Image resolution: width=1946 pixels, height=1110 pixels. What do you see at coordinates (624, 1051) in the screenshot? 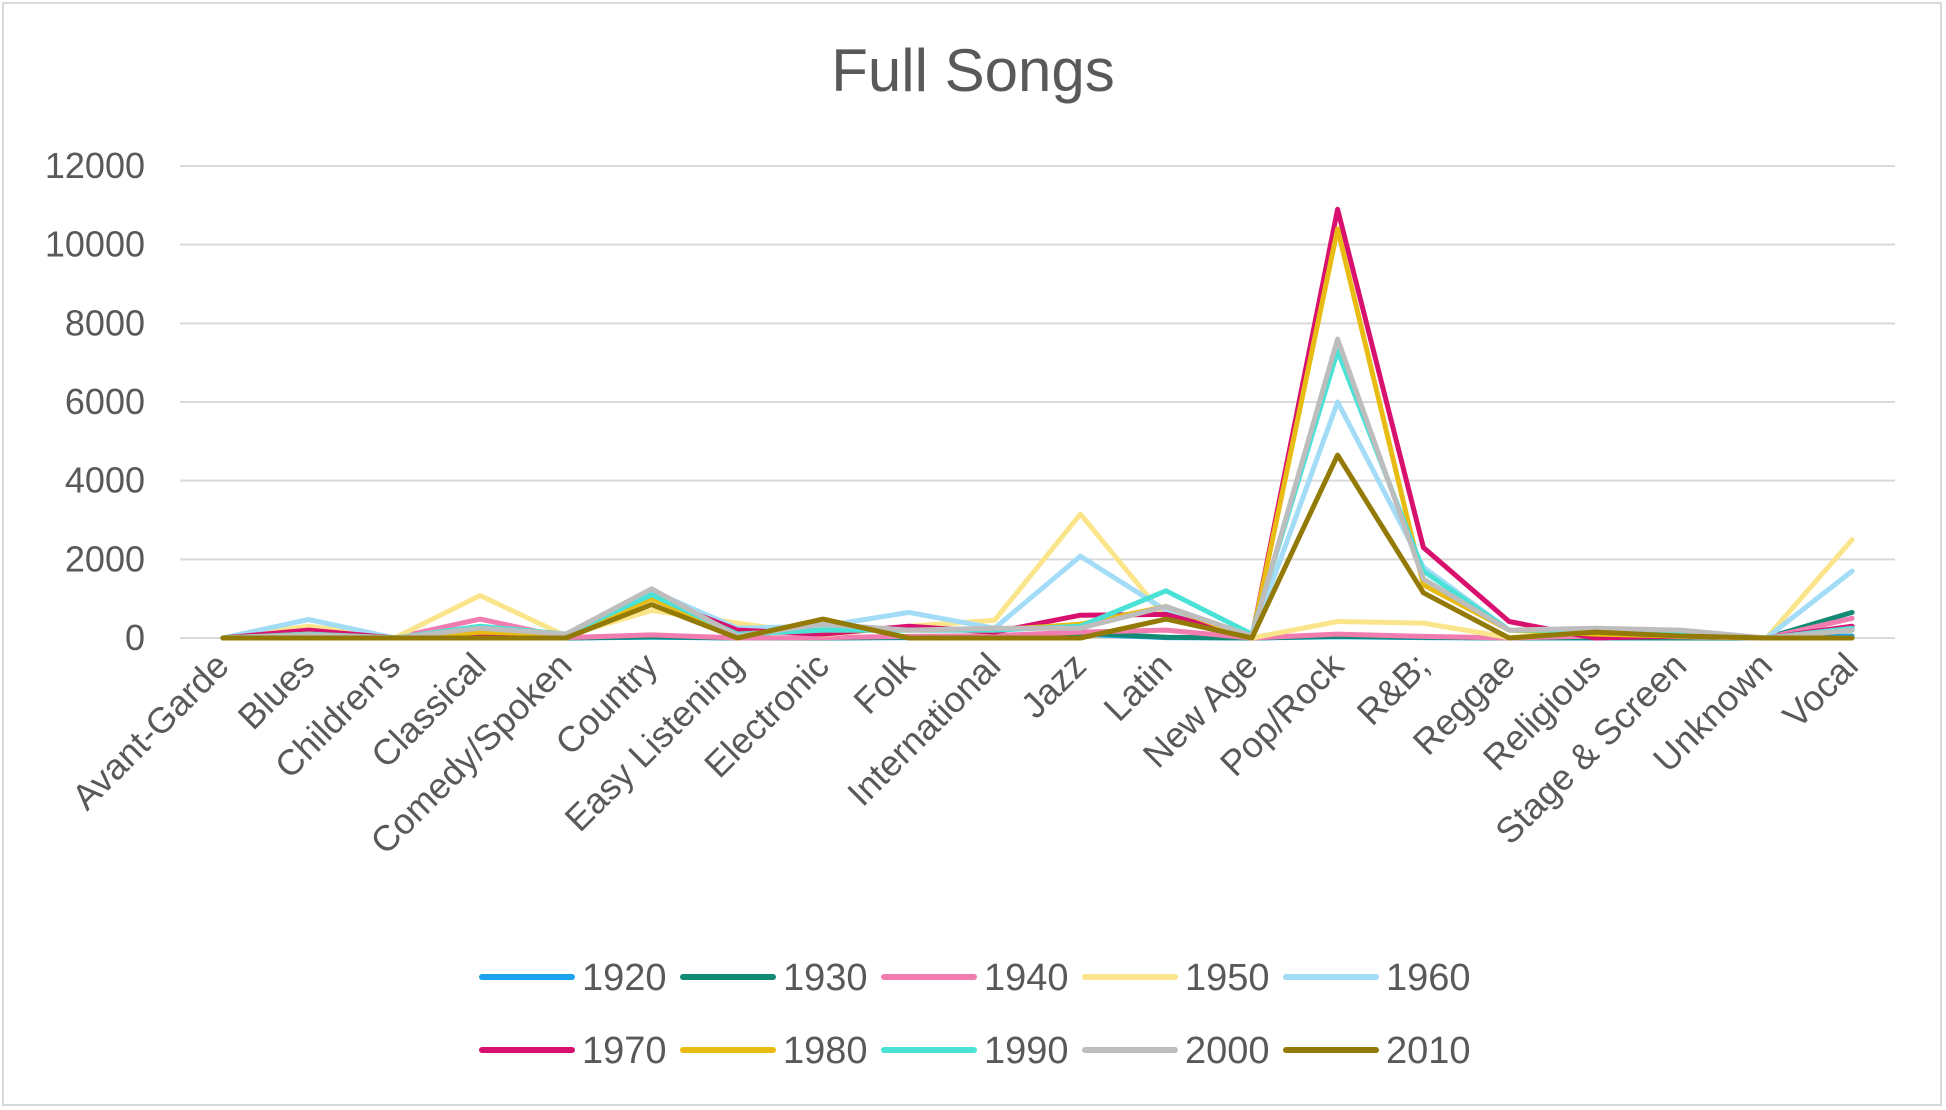
I see `legend-label: 1970` at bounding box center [624, 1051].